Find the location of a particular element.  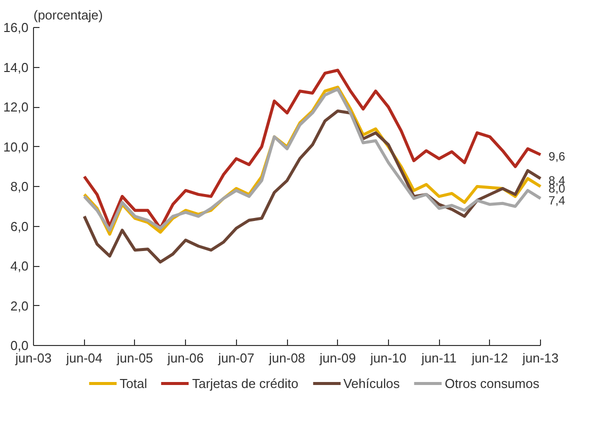

y-tick-label: 16,0 is located at coordinates (16, 27).